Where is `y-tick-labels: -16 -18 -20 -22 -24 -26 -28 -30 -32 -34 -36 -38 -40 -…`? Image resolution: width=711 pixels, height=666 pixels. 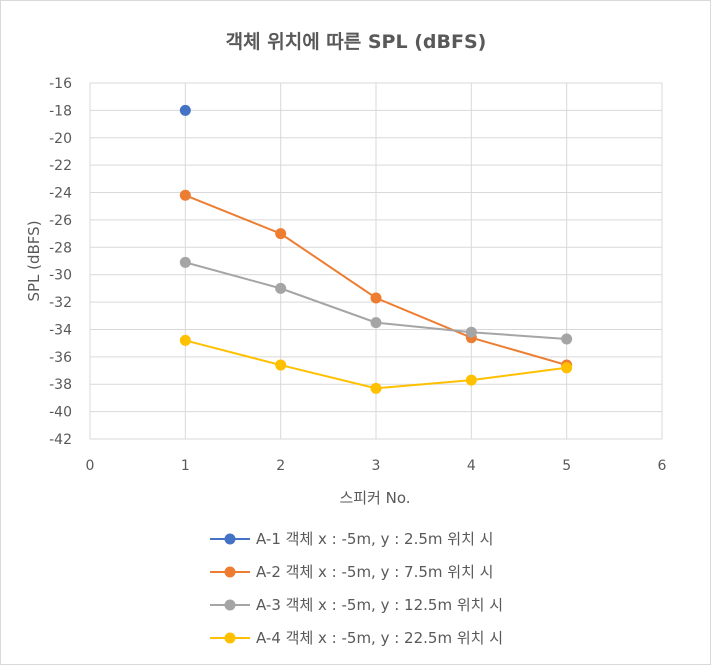
y-tick-labels: -16 -18 -20 -22 -24 -26 -28 -30 -32 -34 -36 -38 -40 -… is located at coordinates (60, 262).